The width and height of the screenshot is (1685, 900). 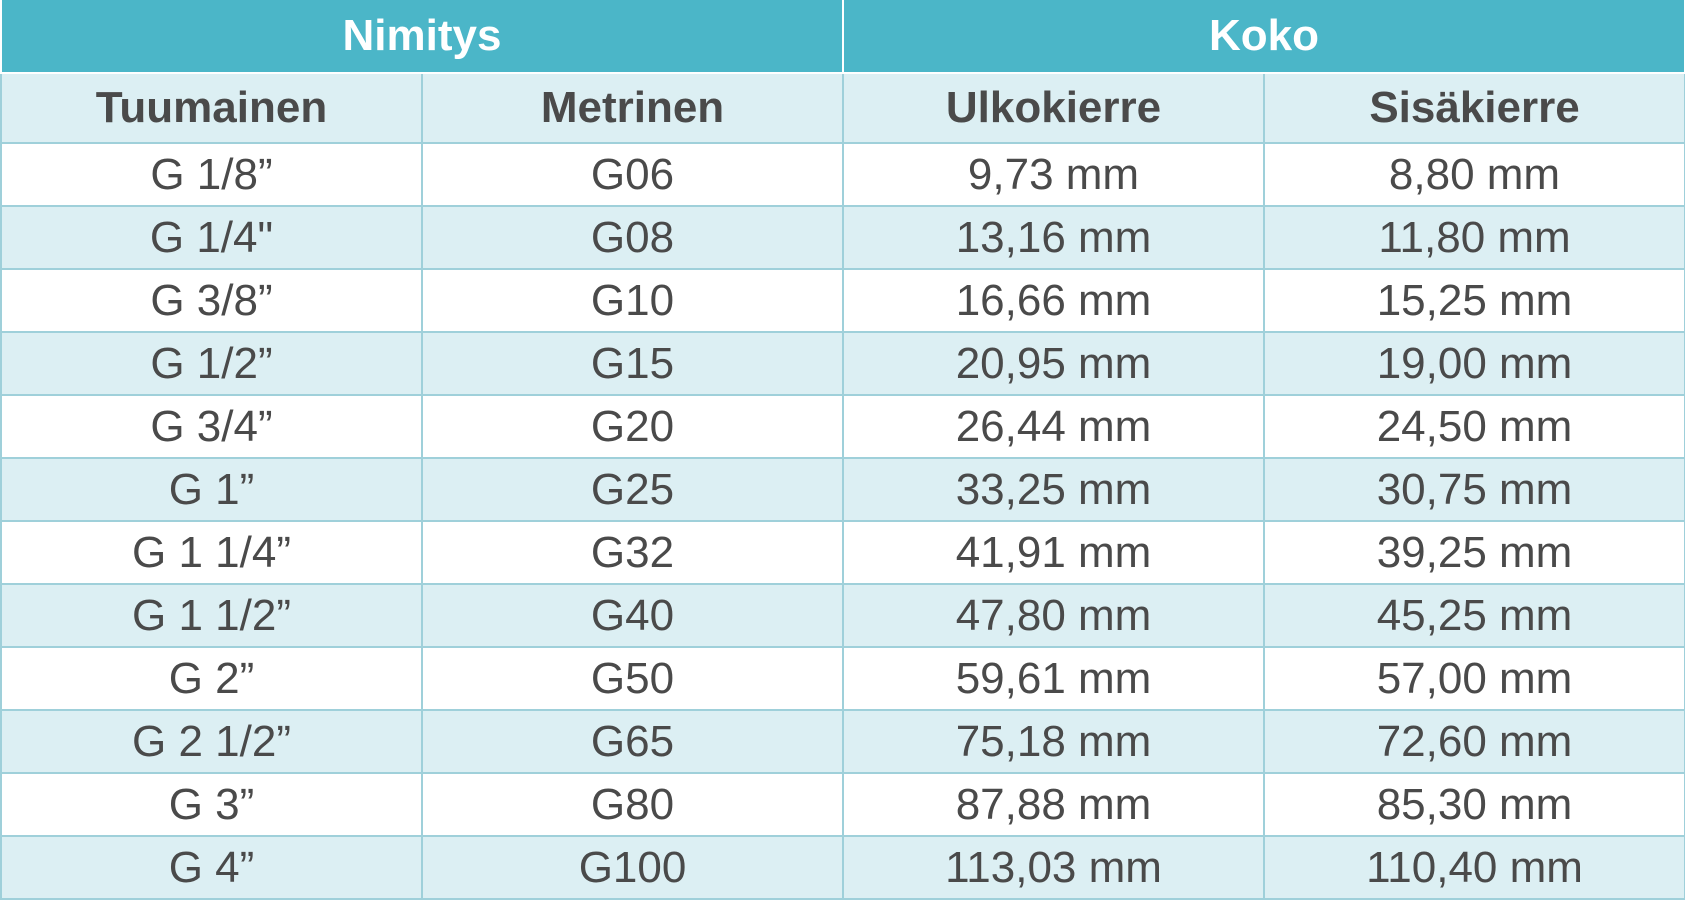 I want to click on table-row: G 3” G80 87,88 mm 85,30 mm, so click(x=842, y=804).